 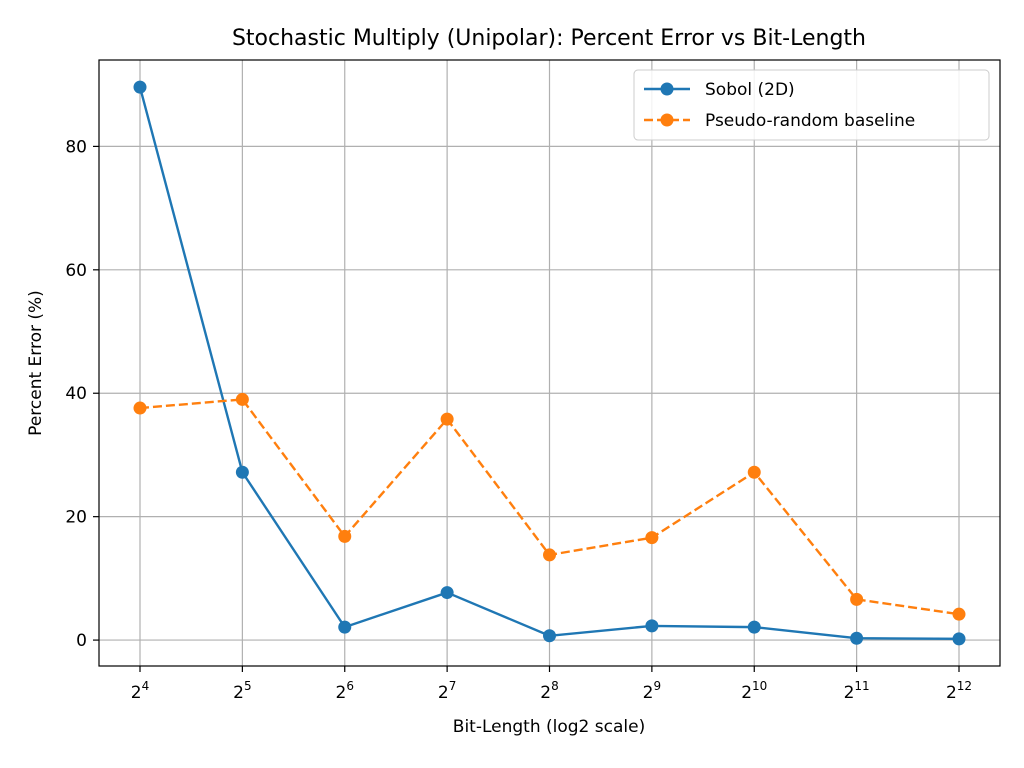 What do you see at coordinates (657, 686) in the screenshot?
I see `x-tick-exponent: 9` at bounding box center [657, 686].